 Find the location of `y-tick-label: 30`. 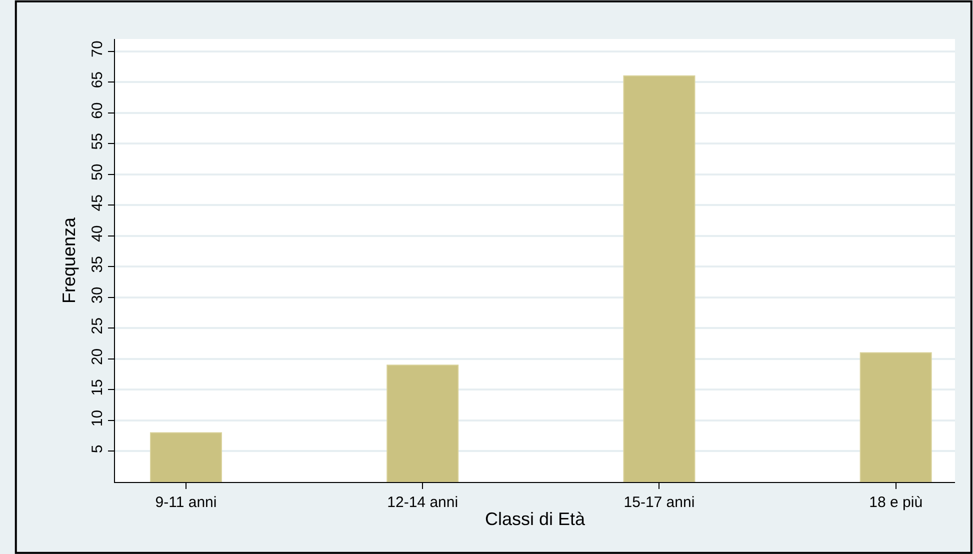

y-tick-label: 30 is located at coordinates (97, 295).